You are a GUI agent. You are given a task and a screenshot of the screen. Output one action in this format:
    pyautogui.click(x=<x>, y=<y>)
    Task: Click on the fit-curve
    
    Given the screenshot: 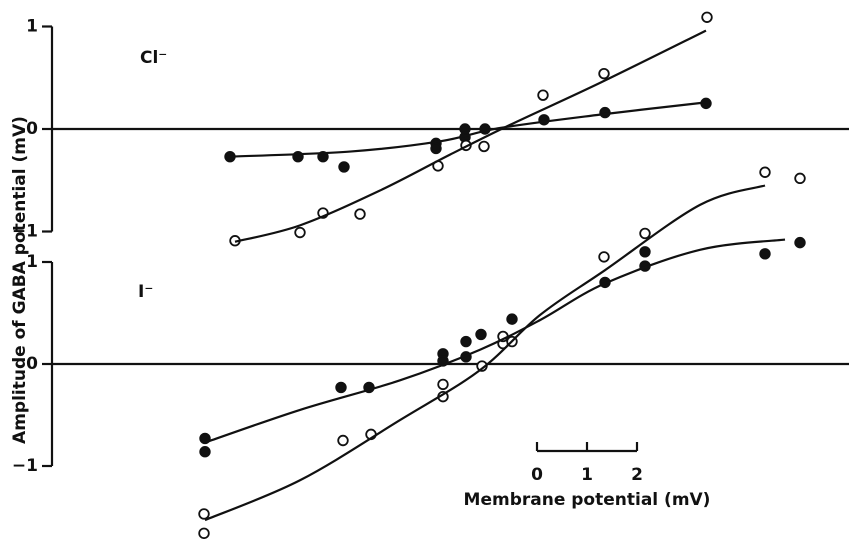 What is the action you would take?
    pyautogui.click(x=468, y=129)
    